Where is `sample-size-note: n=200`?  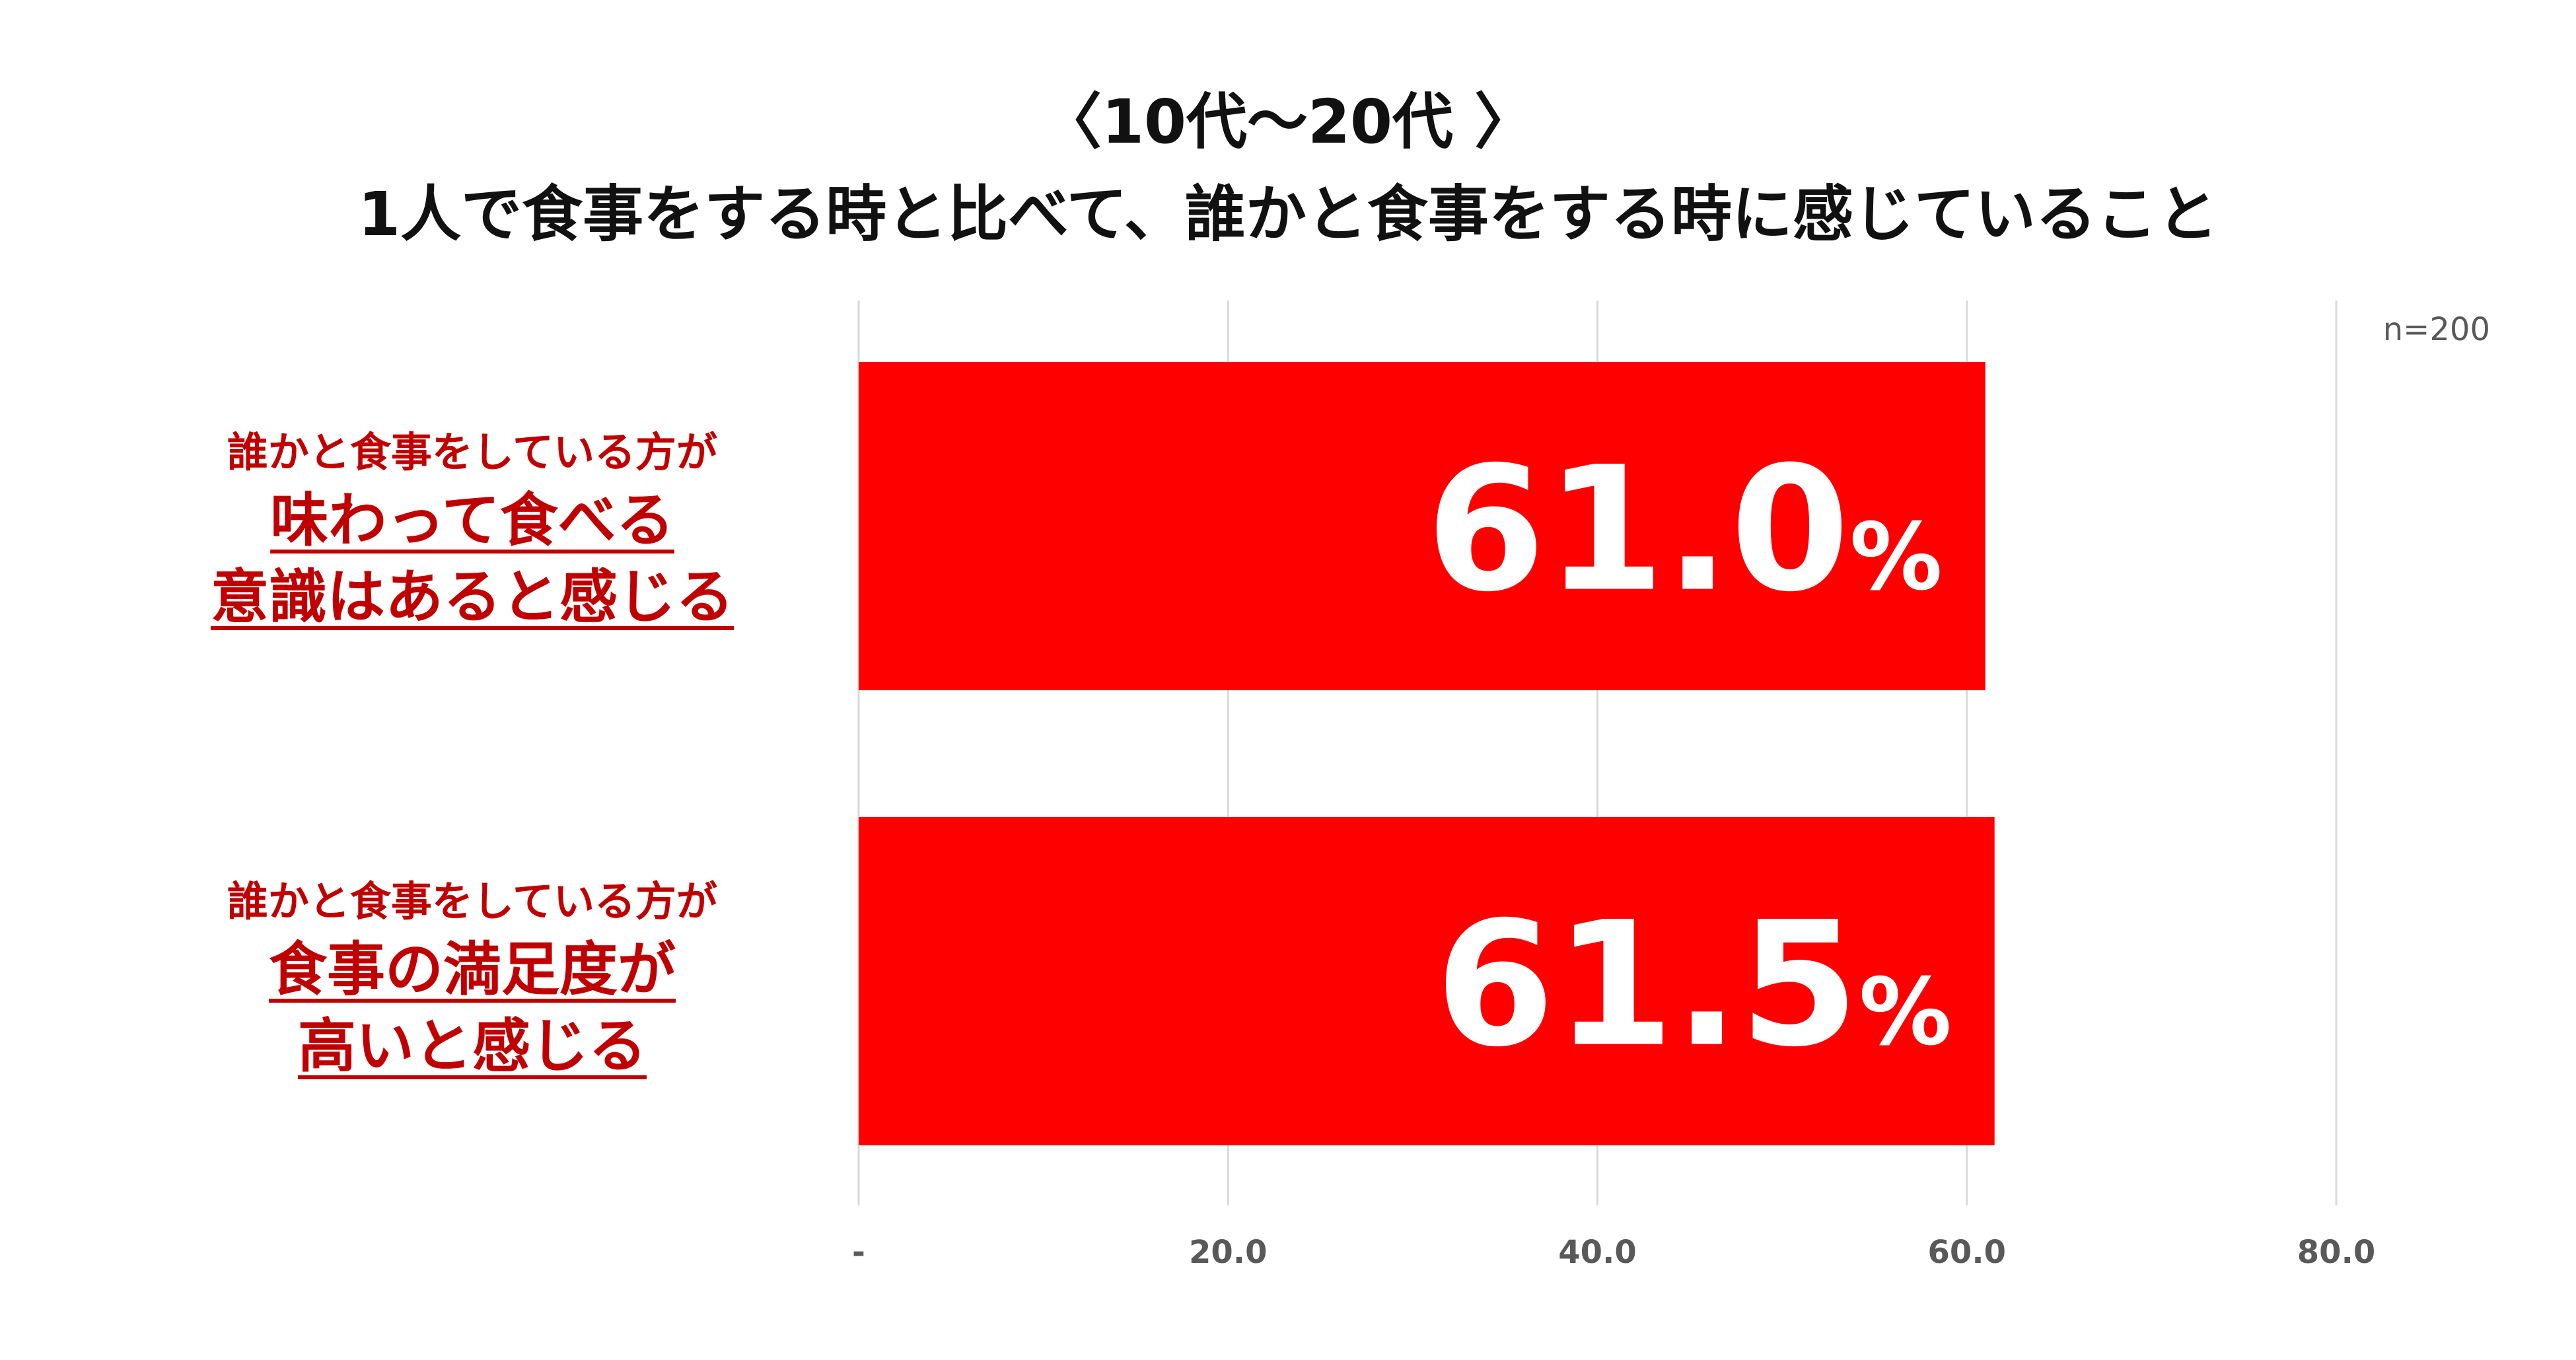 sample-size-note: n=200 is located at coordinates (2436, 329).